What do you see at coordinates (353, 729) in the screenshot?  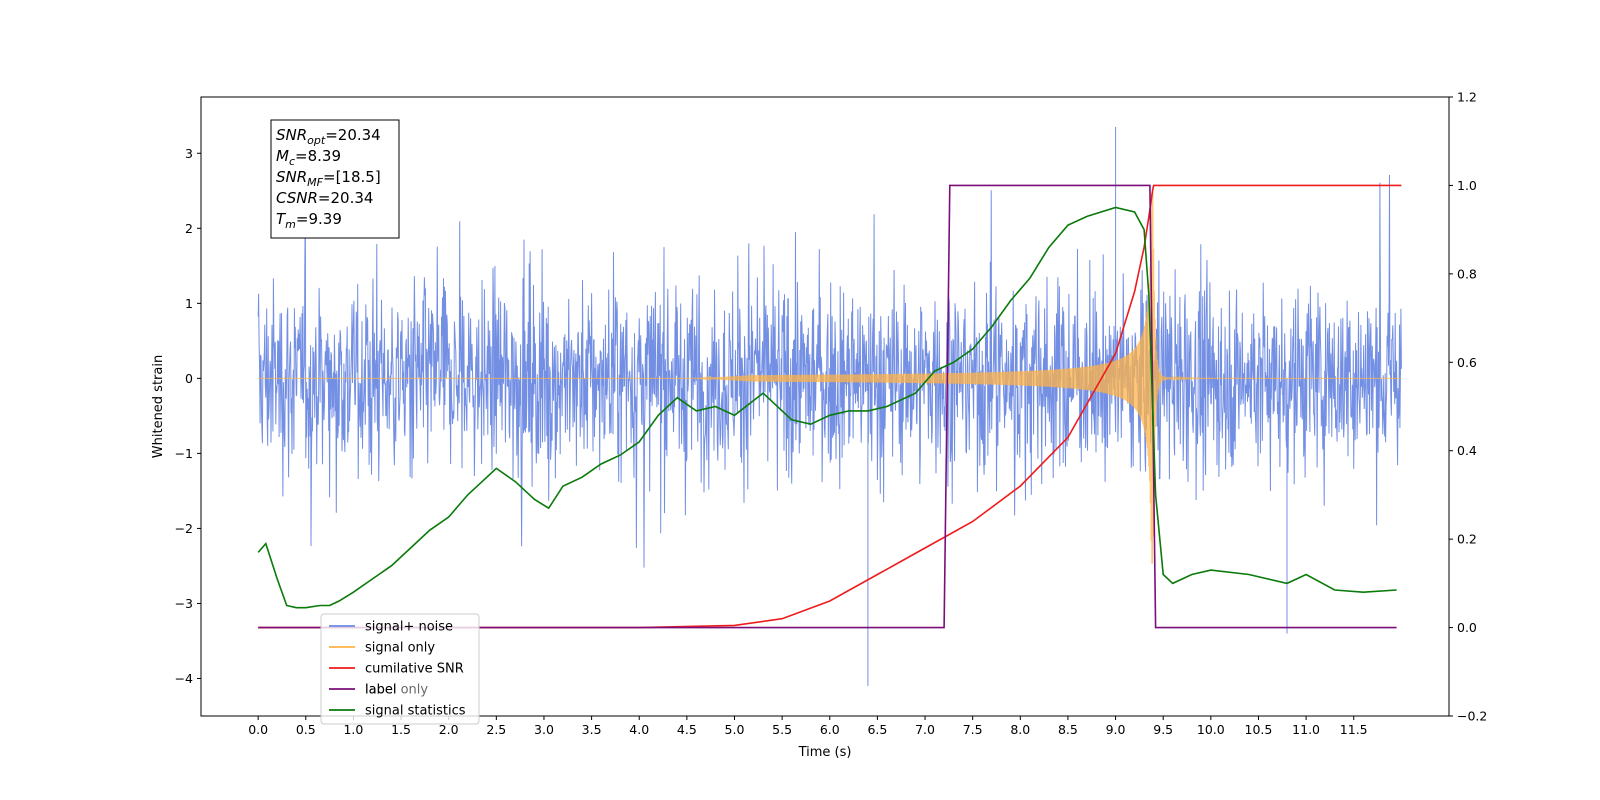 I see `x-tick-label: 1.0` at bounding box center [353, 729].